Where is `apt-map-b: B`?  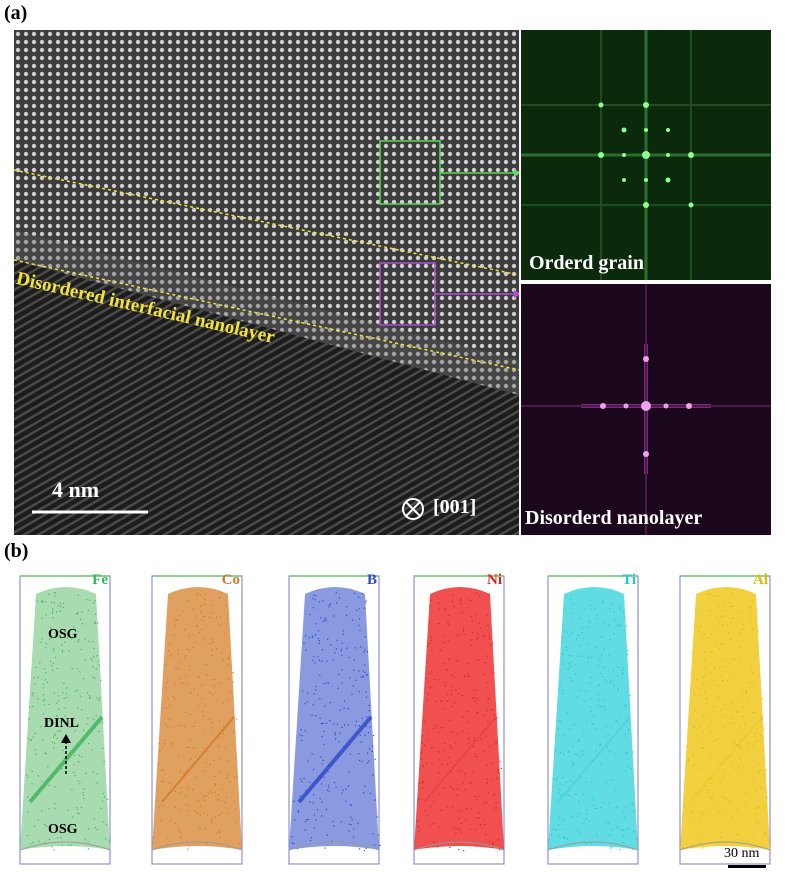
apt-map-b: B is located at coordinates (335, 719).